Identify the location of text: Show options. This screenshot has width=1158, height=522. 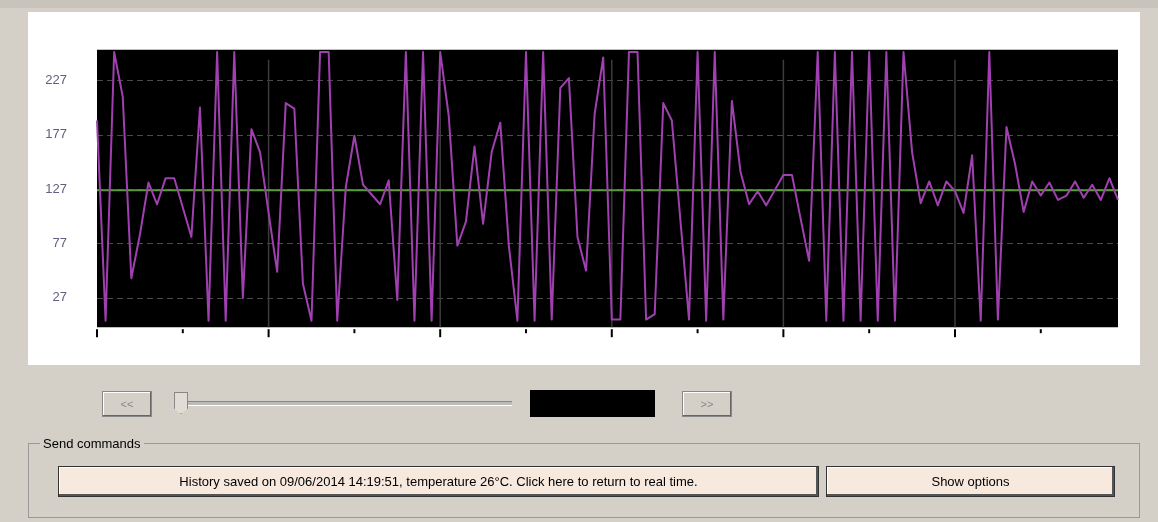
(970, 481).